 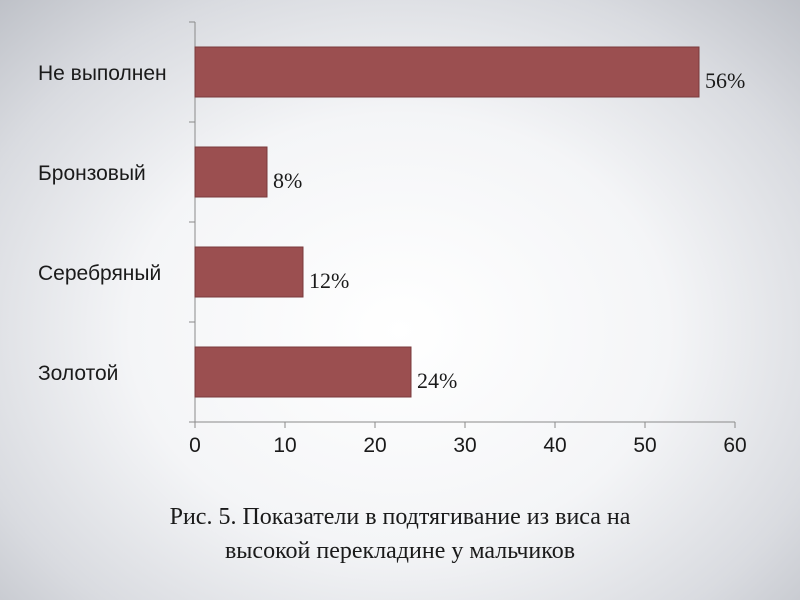 What do you see at coordinates (644, 445) in the screenshot?
I see `x-tick-label: 50` at bounding box center [644, 445].